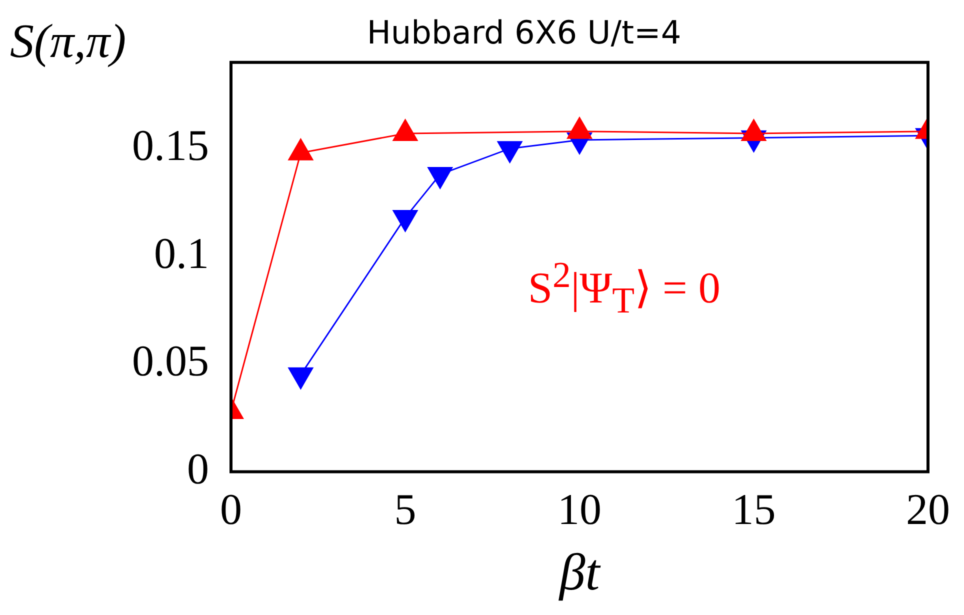 Image resolution: width=964 pixels, height=615 pixels. Describe the element at coordinates (754, 509) in the screenshot. I see `x-tick-label: 15` at that location.